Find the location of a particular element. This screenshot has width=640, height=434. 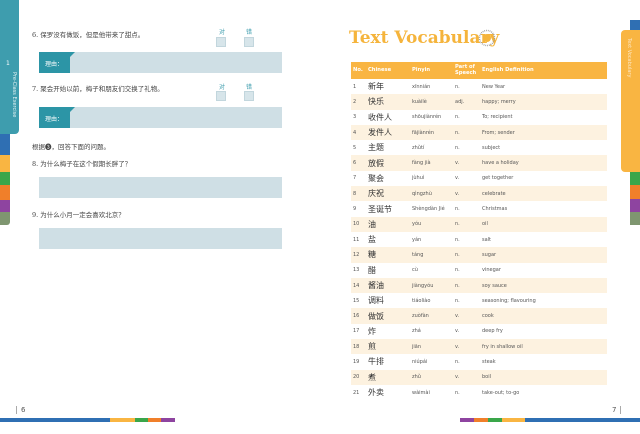

table-row: 14 酱油 jiàngyóu n. soy sauce is located at coordinates (479, 285).